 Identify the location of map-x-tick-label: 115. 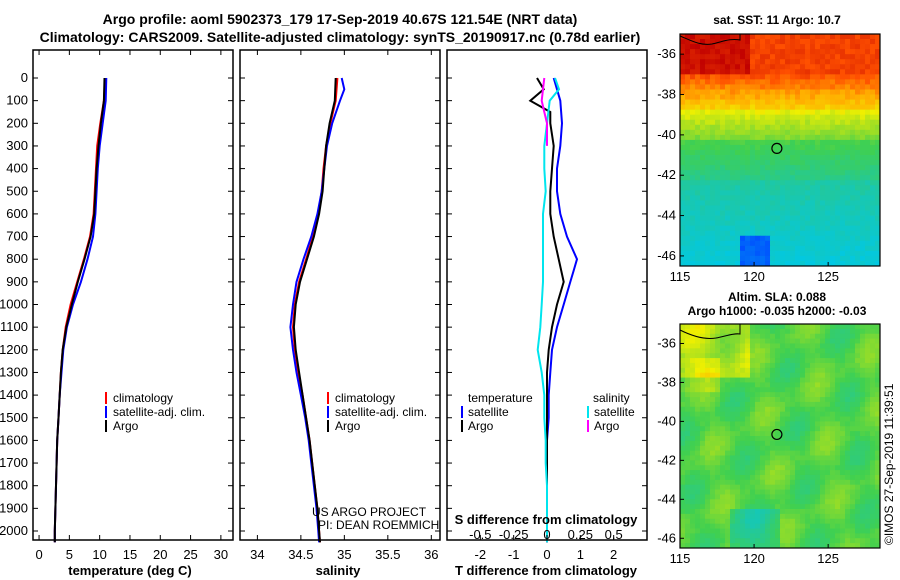
(680, 558).